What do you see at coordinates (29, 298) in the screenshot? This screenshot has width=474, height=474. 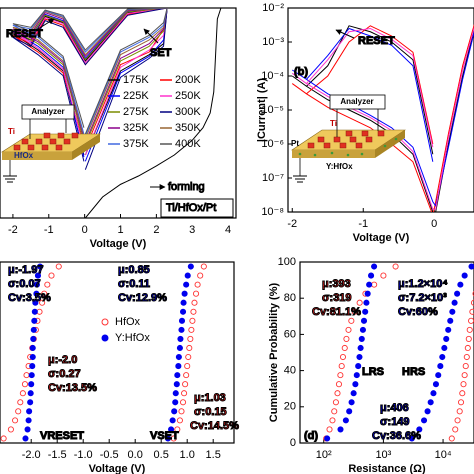 I see `annotation: Cv:3.5%` at bounding box center [29, 298].